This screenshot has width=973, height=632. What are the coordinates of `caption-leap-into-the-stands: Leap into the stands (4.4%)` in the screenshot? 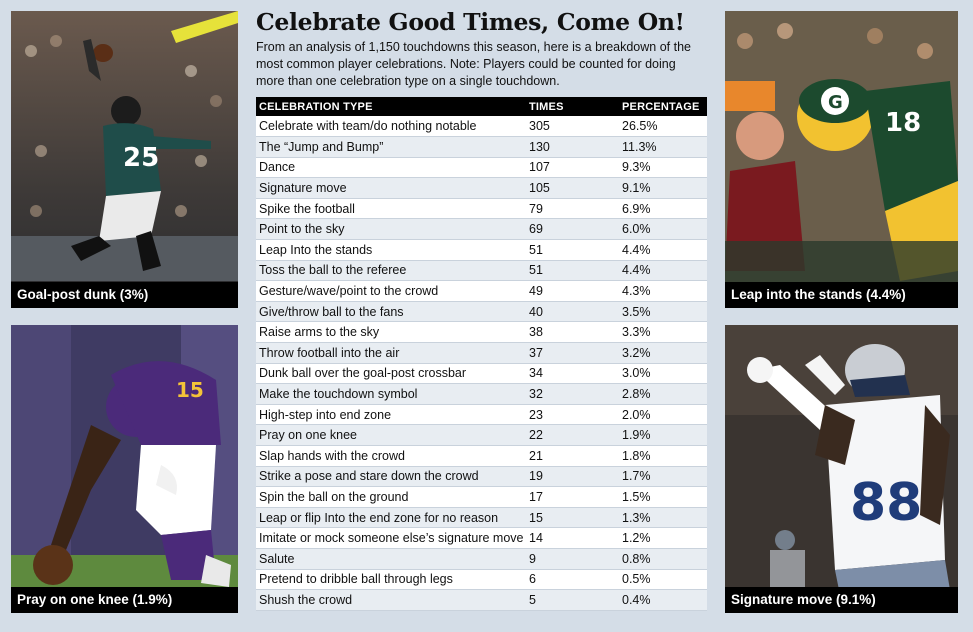 It's located at (841, 295).